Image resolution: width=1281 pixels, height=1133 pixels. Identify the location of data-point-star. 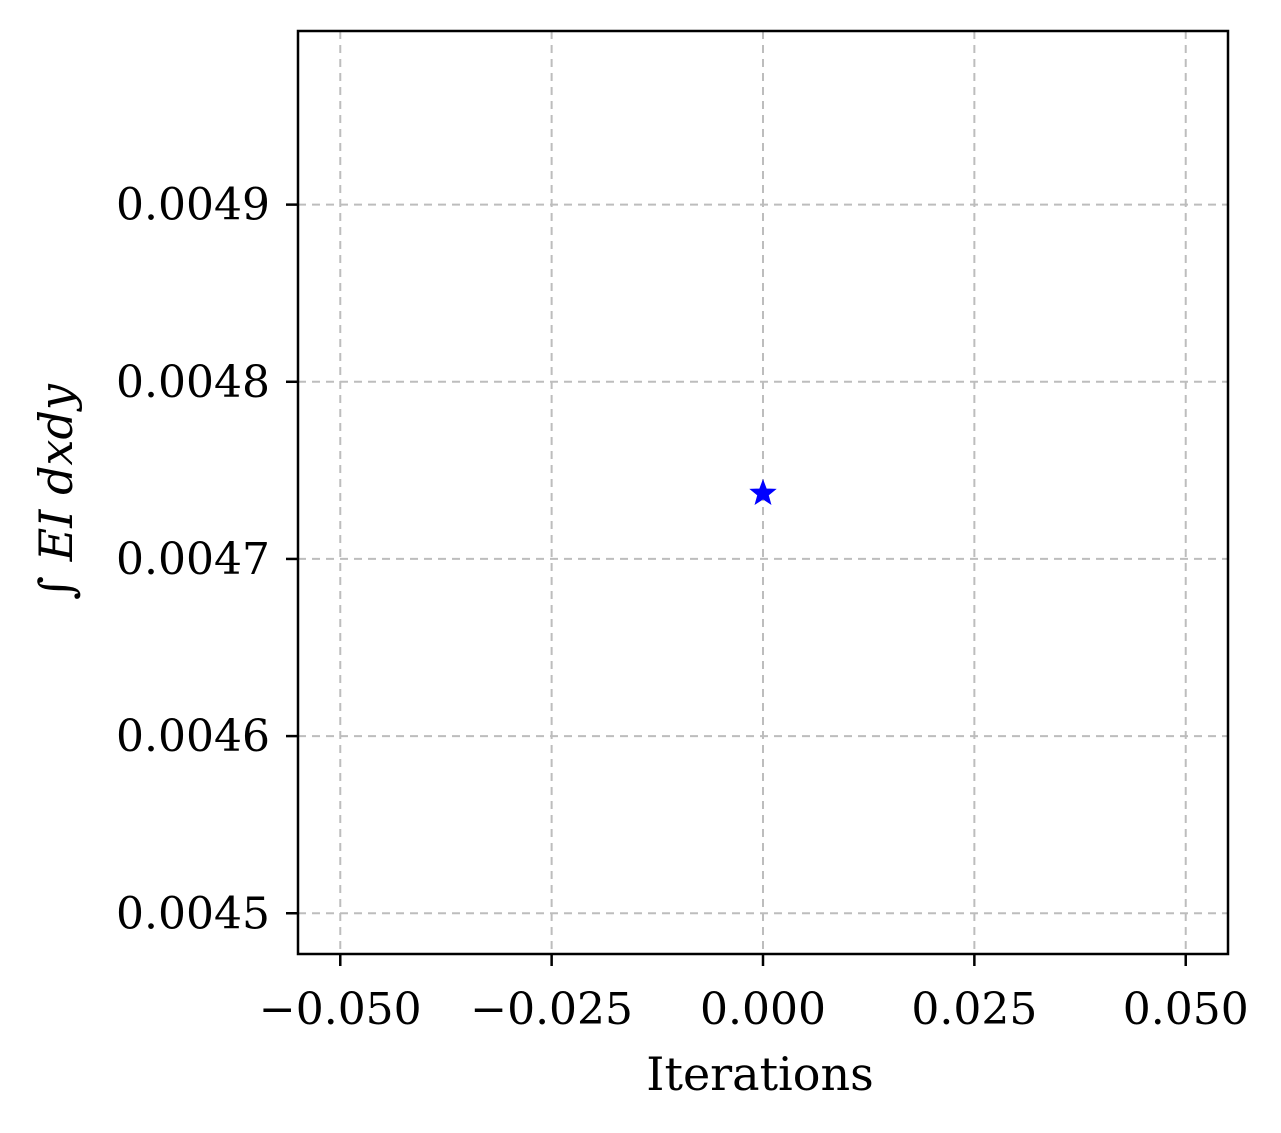
(763, 492).